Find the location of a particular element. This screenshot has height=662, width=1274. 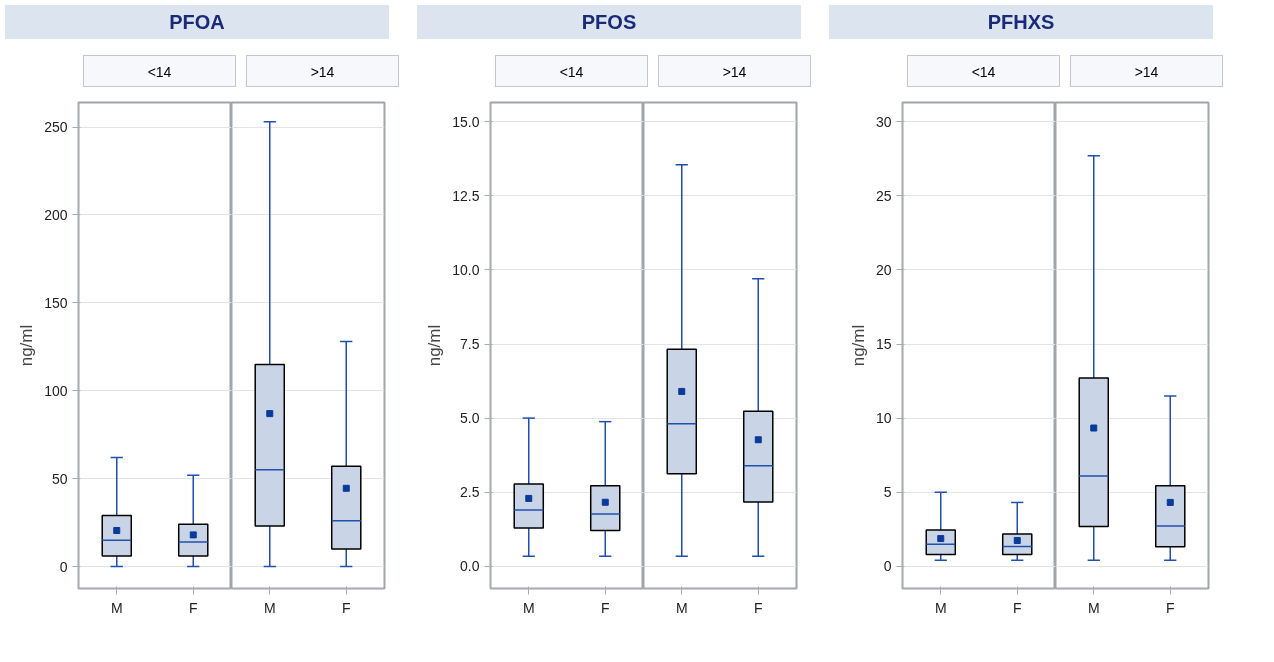

y-tick-label: 30 is located at coordinates (883, 121).